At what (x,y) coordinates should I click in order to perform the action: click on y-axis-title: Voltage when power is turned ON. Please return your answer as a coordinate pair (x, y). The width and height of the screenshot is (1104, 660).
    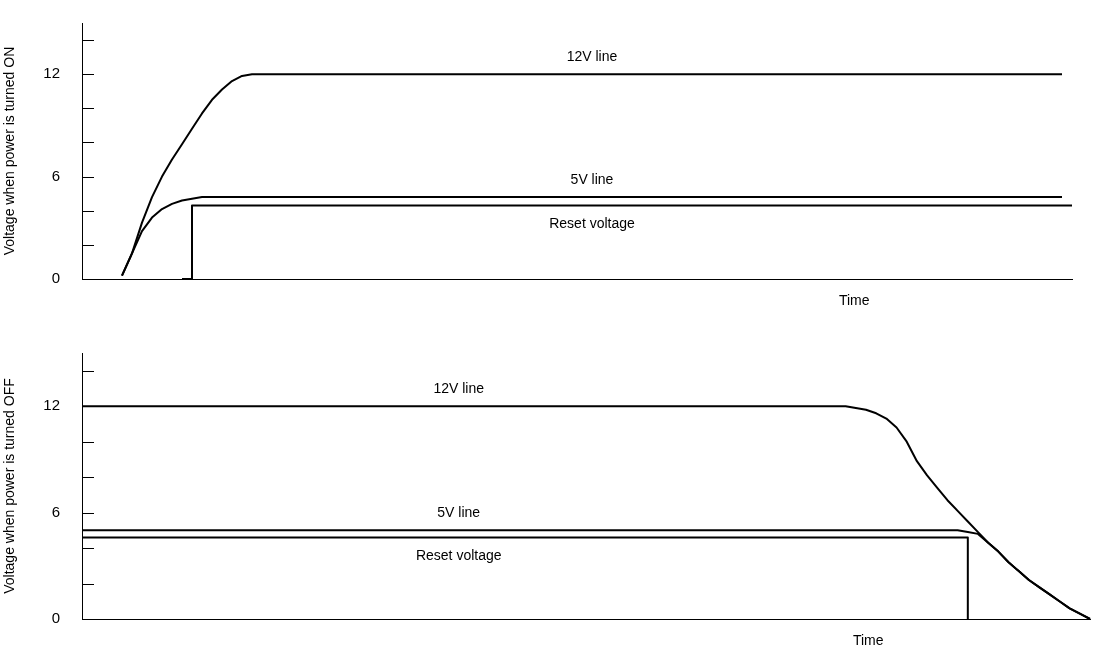
    Looking at the image, I should click on (9, 151).